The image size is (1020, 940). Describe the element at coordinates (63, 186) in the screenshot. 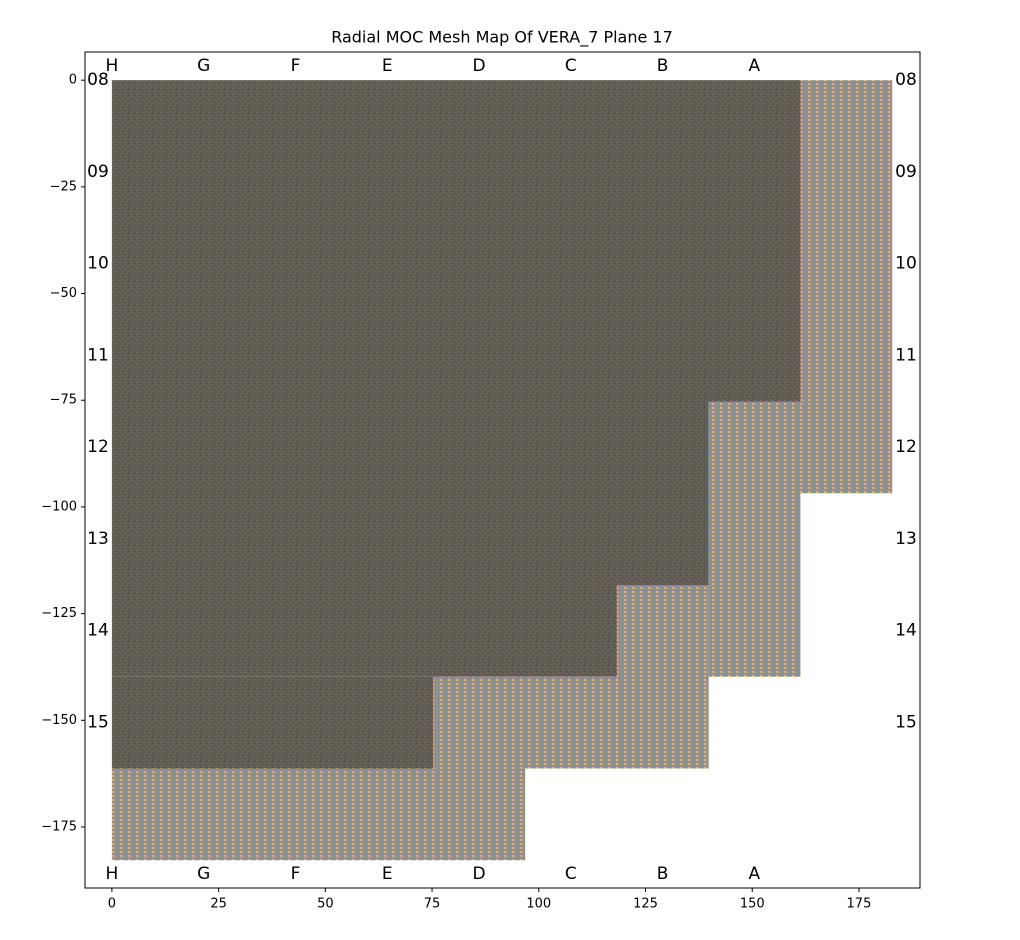

I see `y-tick-label: −25` at that location.